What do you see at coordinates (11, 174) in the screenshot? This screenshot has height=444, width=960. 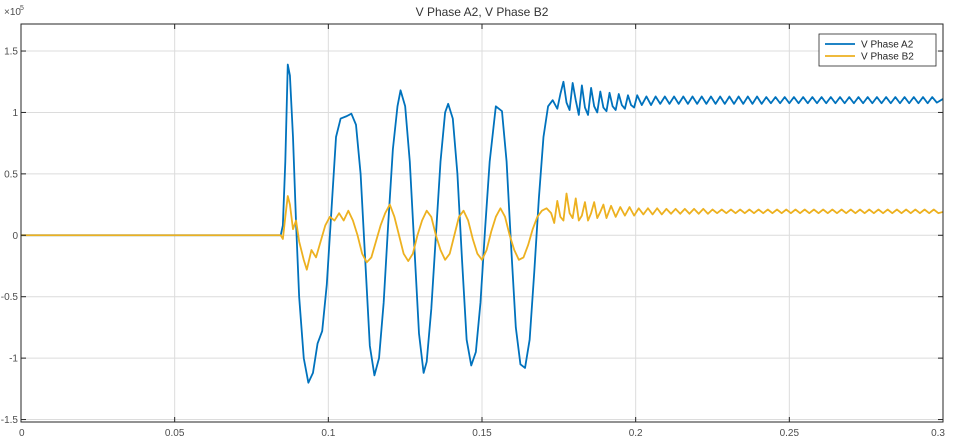 I see `y-tick-label: 0.5` at bounding box center [11, 174].